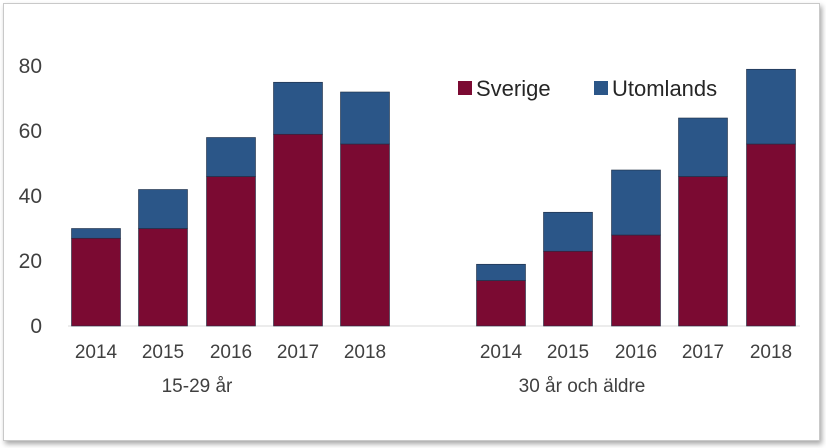  I want to click on y-tick-label: 0, so click(36, 326).